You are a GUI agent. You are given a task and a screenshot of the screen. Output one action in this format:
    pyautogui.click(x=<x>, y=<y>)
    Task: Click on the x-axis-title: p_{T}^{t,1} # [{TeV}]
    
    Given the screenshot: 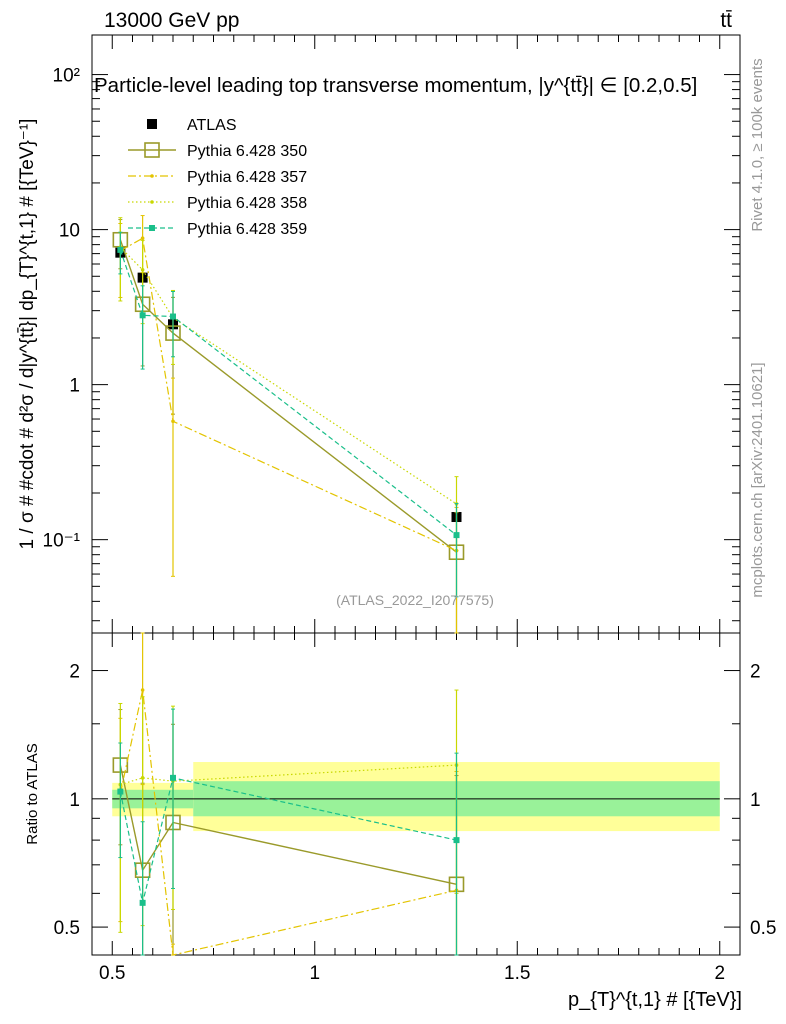 What is the action you would take?
    pyautogui.click(x=655, y=1000)
    